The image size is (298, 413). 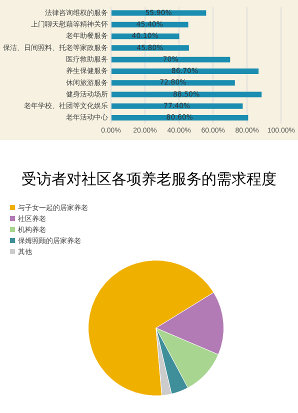 What do you see at coordinates (149, 179) in the screenshot?
I see `chart-title: 受访者对社区各项养老服务的需求程度` at bounding box center [149, 179].